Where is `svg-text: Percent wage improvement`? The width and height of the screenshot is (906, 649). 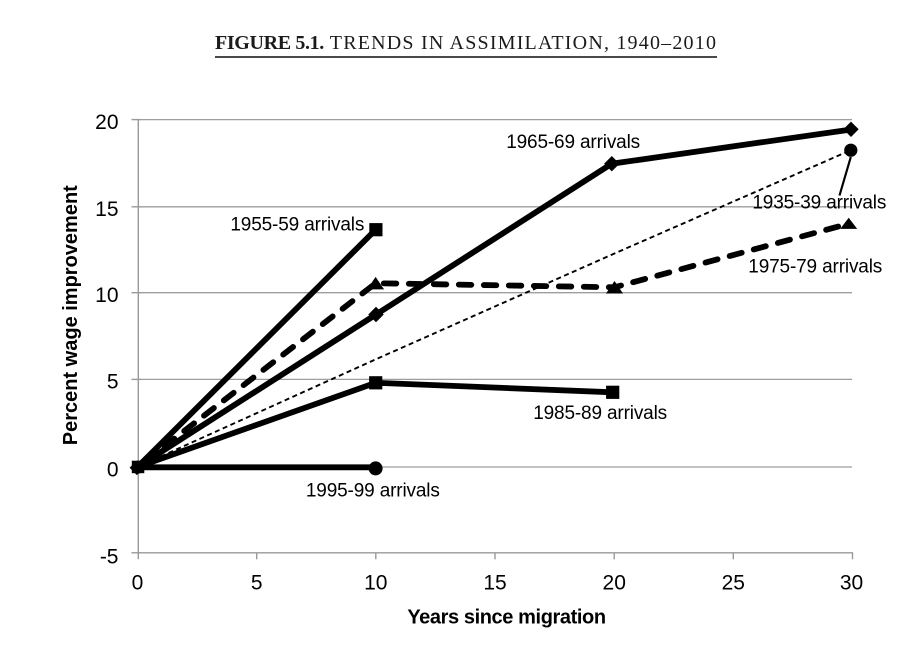
svg-text: Percent wage improvement is located at coordinates (71, 315).